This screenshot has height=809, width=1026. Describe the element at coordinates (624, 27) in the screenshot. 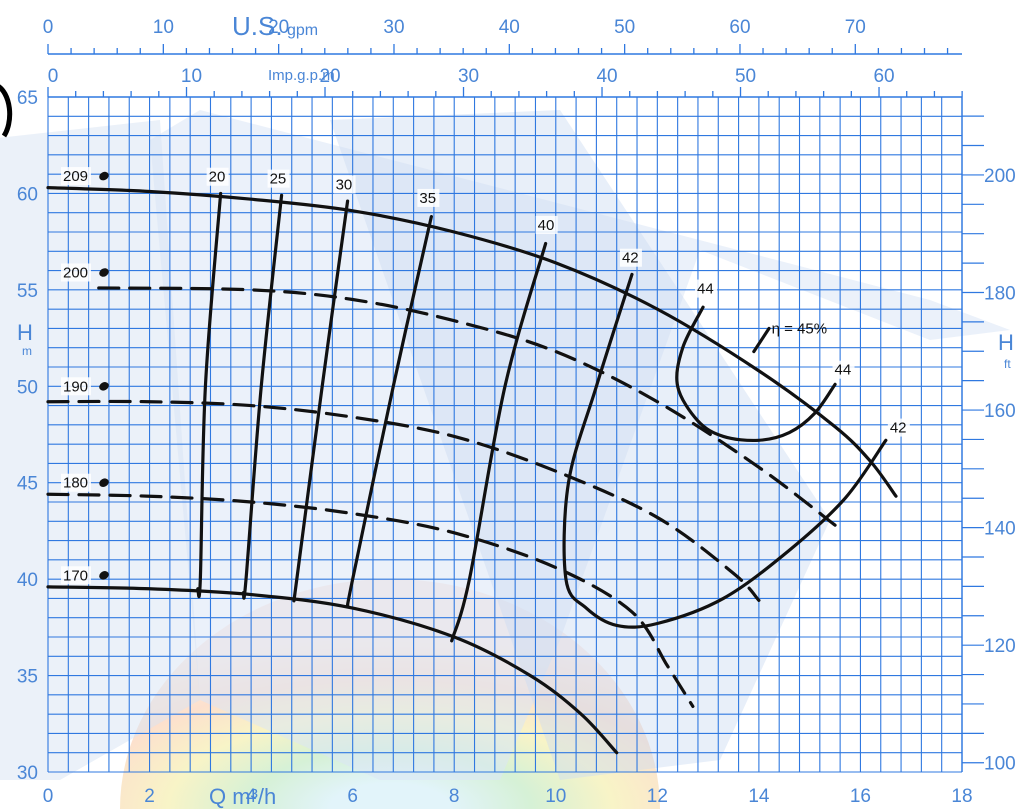

I see `top-axis-1-tick-label: 50` at that location.